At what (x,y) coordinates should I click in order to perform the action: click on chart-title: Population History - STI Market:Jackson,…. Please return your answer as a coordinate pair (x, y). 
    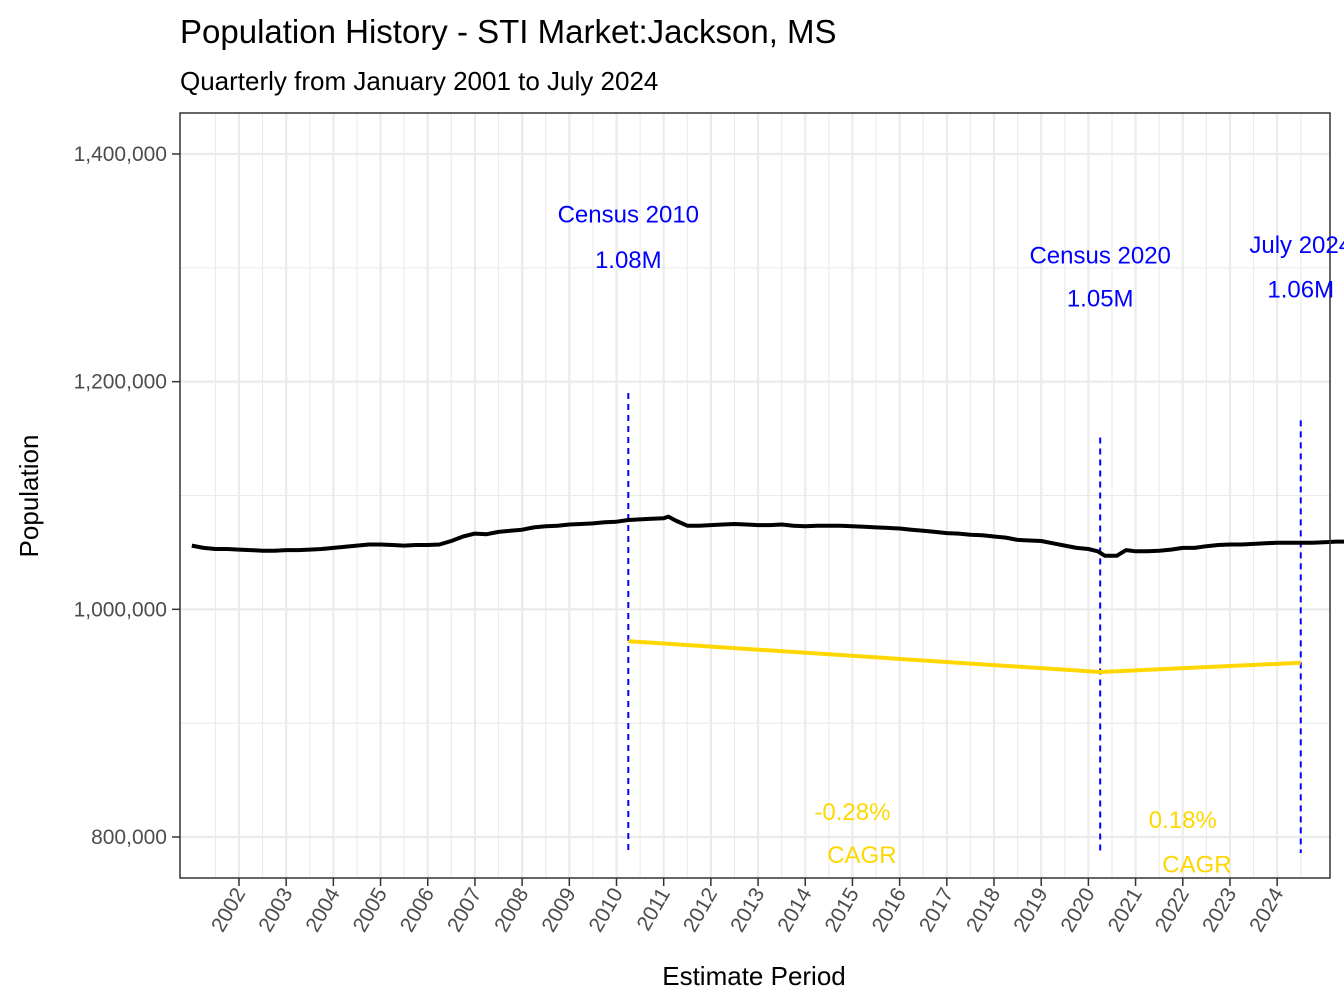
    Looking at the image, I should click on (508, 31).